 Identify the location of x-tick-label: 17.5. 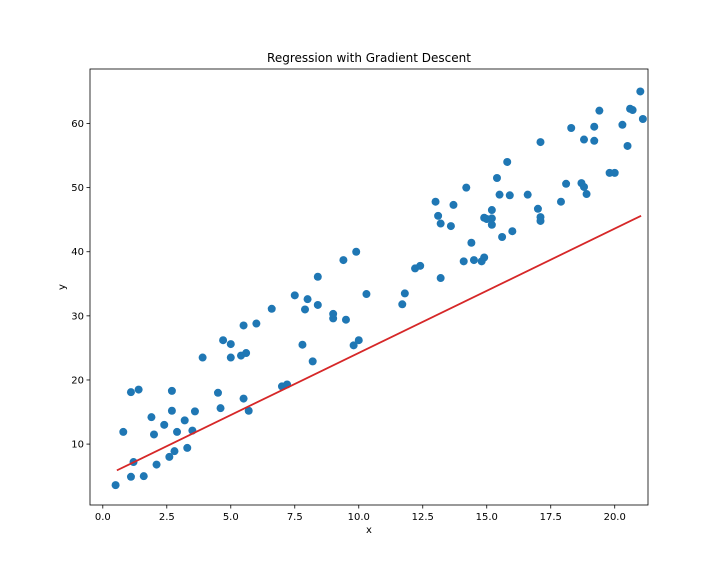
(551, 517).